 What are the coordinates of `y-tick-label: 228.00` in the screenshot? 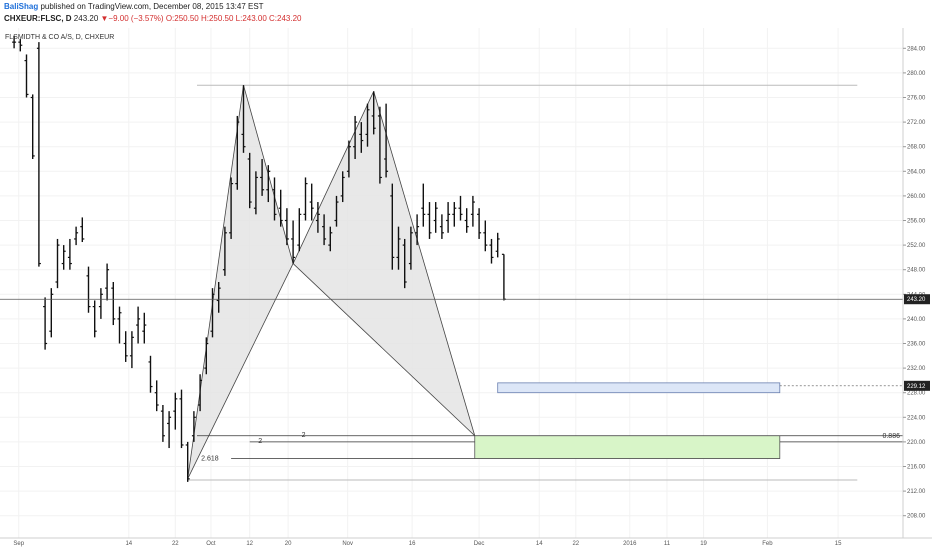 It's located at (916, 394).